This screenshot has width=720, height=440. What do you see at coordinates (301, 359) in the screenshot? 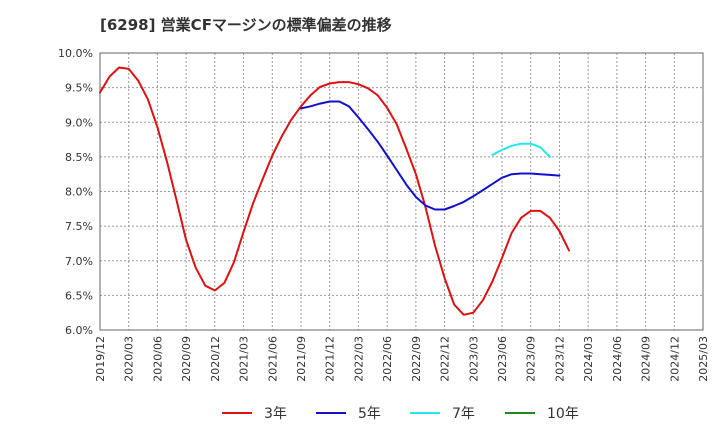
I see `x-tick-label: 2021/09` at bounding box center [301, 359].